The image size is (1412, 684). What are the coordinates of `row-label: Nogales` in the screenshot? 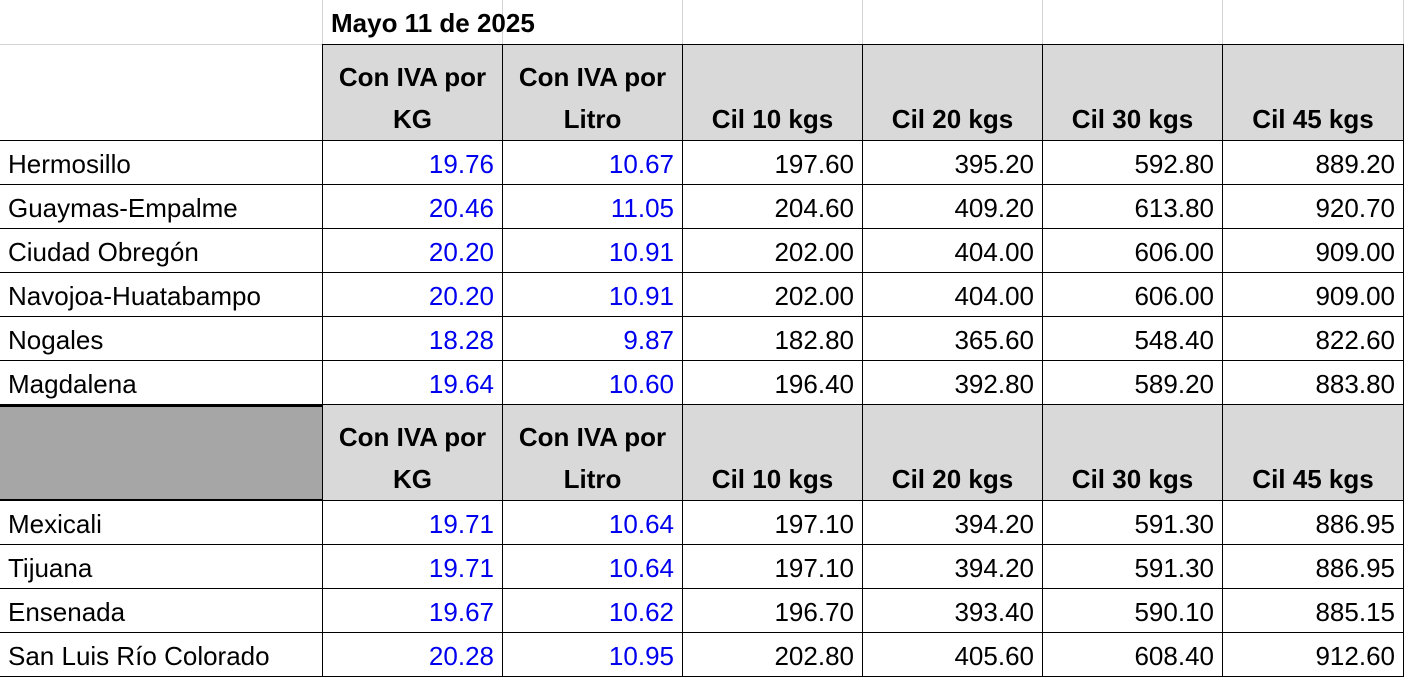 It's located at (161, 338).